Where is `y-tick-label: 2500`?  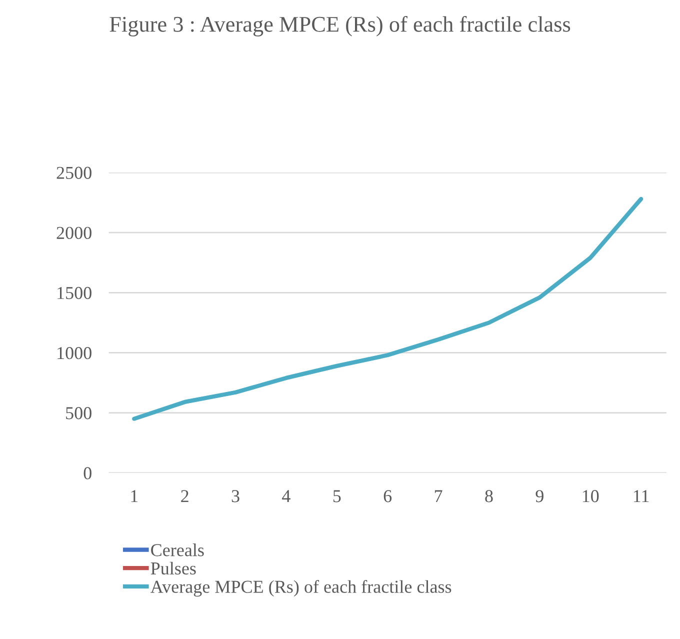
y-tick-label: 2500 is located at coordinates (74, 172).